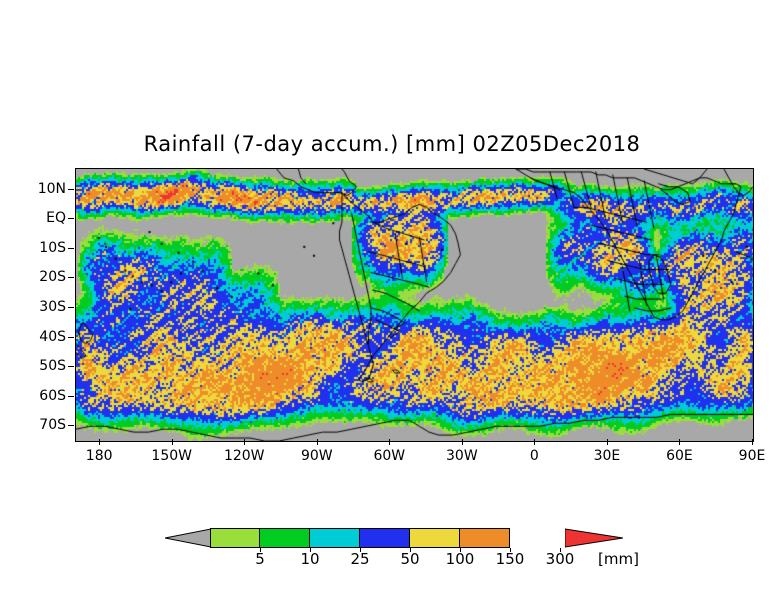  Describe the element at coordinates (594, 538) in the screenshot. I see `colorbar-arrow-high-icon` at that location.